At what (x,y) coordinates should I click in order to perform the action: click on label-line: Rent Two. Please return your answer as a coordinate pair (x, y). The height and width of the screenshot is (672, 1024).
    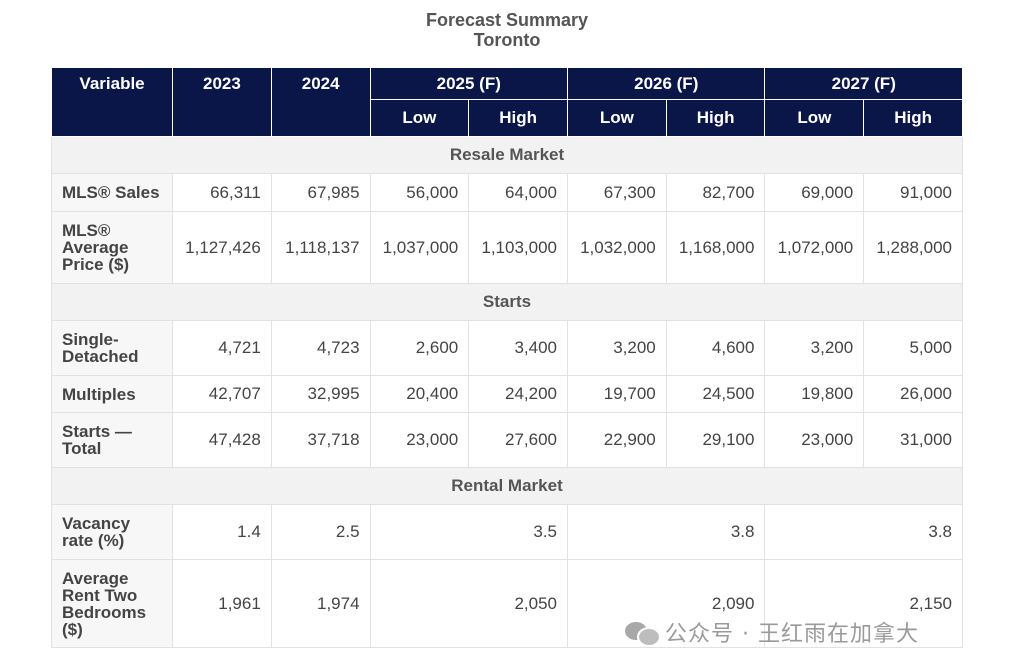
    Looking at the image, I should click on (100, 595).